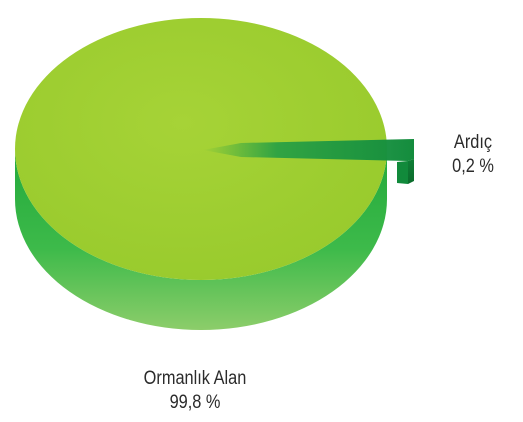 This screenshot has height=422, width=523. What do you see at coordinates (402, 172) in the screenshot?
I see `pie-slice-front-ardic` at bounding box center [402, 172].